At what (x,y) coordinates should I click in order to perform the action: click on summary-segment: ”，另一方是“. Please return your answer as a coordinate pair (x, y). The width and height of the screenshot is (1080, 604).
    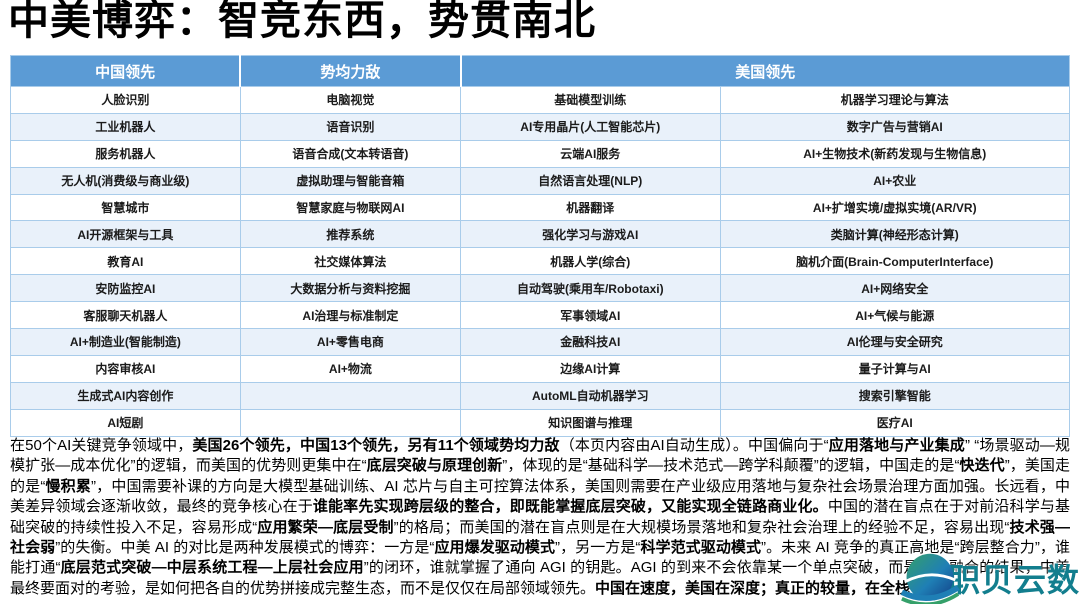
    Looking at the image, I should click on (598, 548).